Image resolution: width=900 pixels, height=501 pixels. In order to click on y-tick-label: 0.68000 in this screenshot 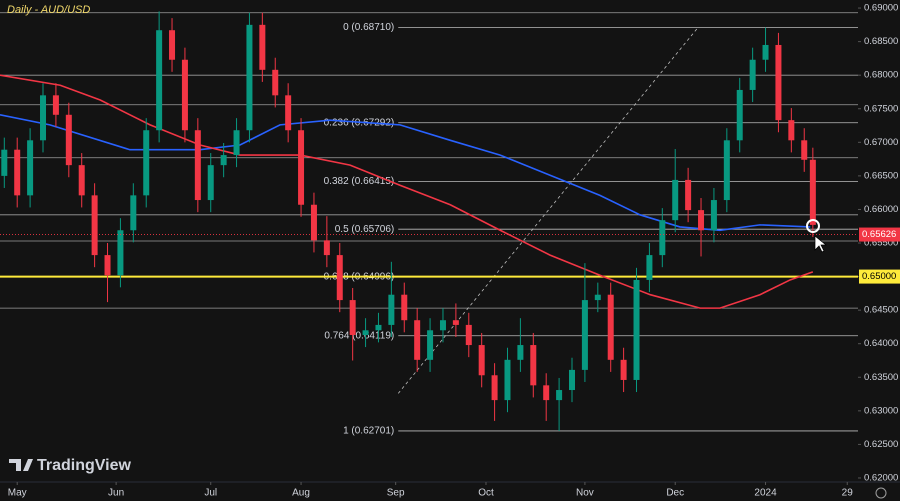, I will do `click(881, 75)`.